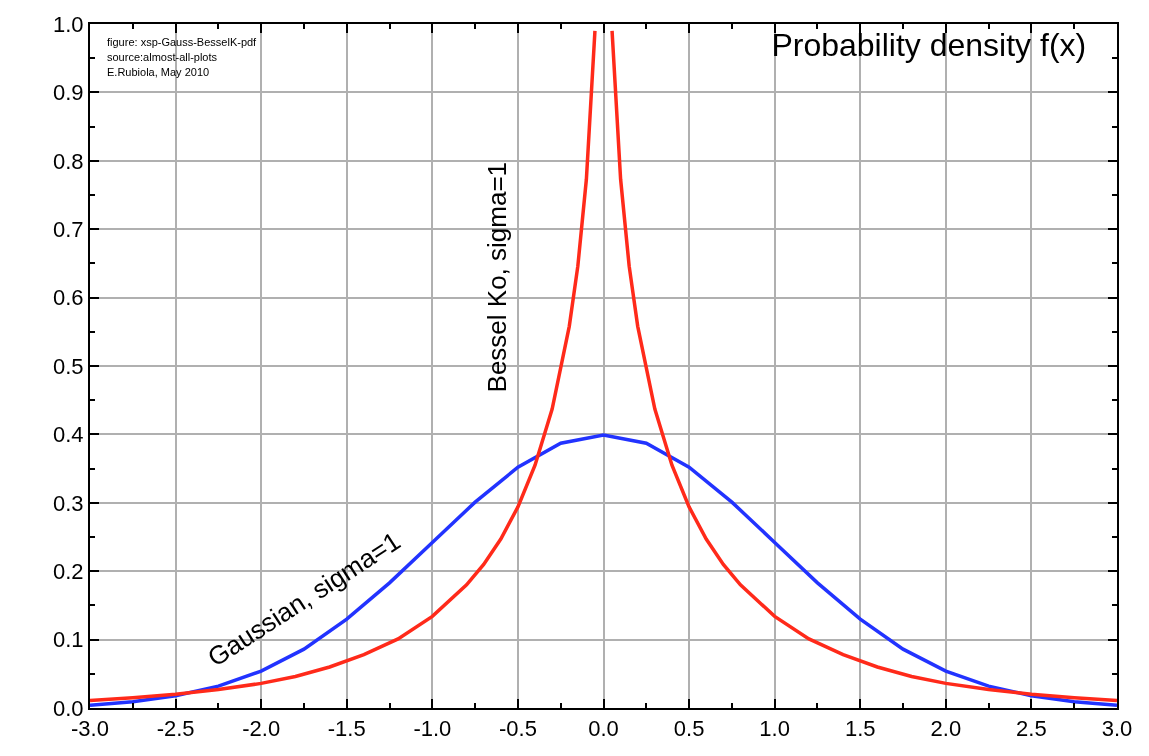 This screenshot has height=756, width=1149. What do you see at coordinates (162, 57) in the screenshot?
I see `annotation: source:almost-all-plots` at bounding box center [162, 57].